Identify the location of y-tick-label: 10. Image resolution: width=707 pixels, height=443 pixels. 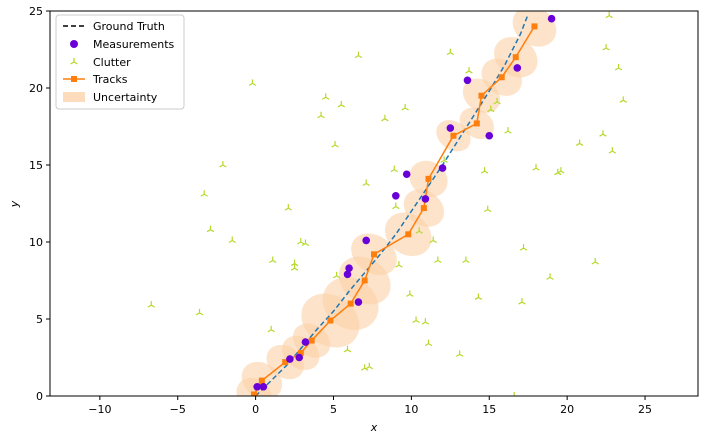
(36, 242).